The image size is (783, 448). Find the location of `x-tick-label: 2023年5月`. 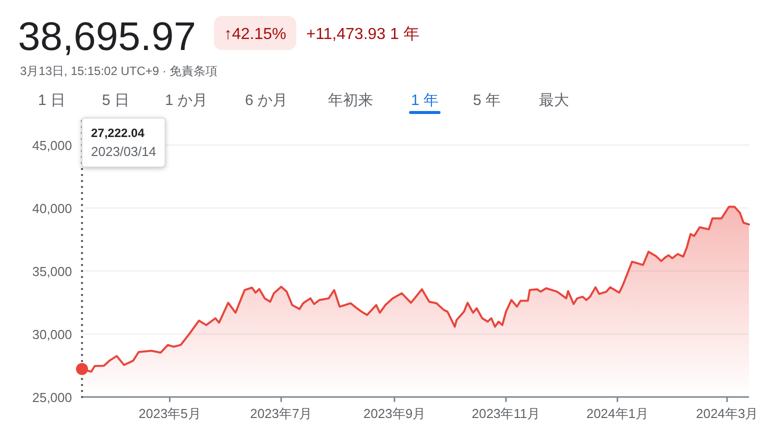

x-tick-label: 2023年5月 is located at coordinates (169, 413).